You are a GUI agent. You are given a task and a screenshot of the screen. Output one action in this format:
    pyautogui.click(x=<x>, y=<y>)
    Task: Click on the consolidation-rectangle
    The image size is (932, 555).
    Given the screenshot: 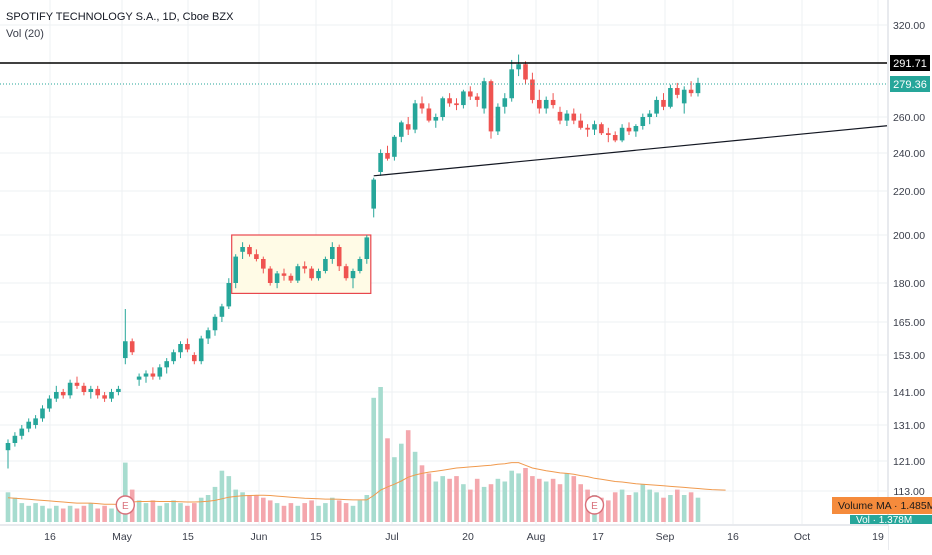 What is the action you would take?
    pyautogui.click(x=301, y=264)
    